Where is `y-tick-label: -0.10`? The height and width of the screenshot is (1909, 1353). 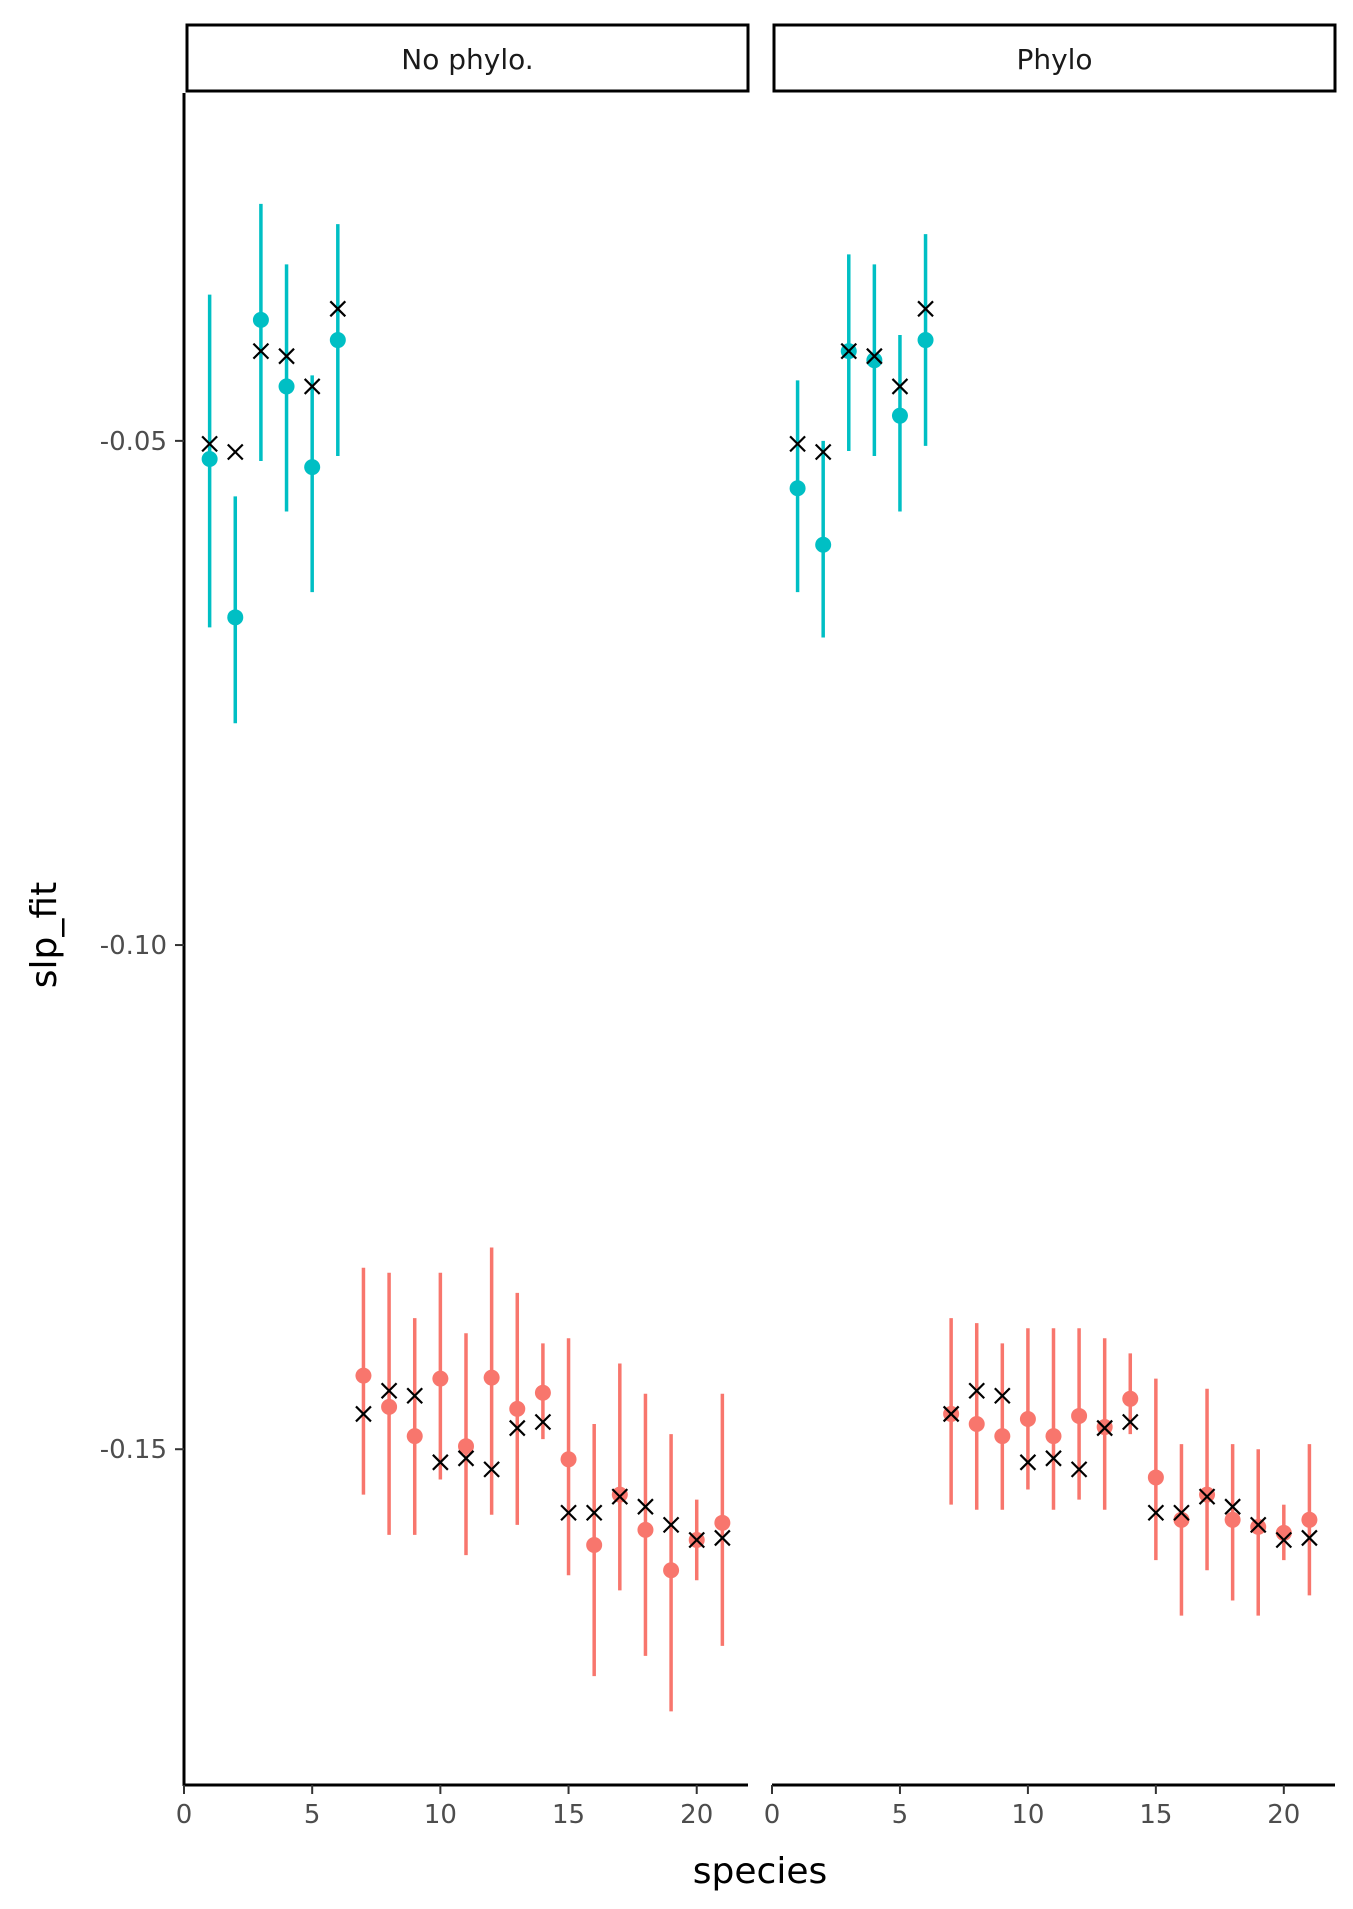 y-tick-label: -0.10 is located at coordinates (133, 946).